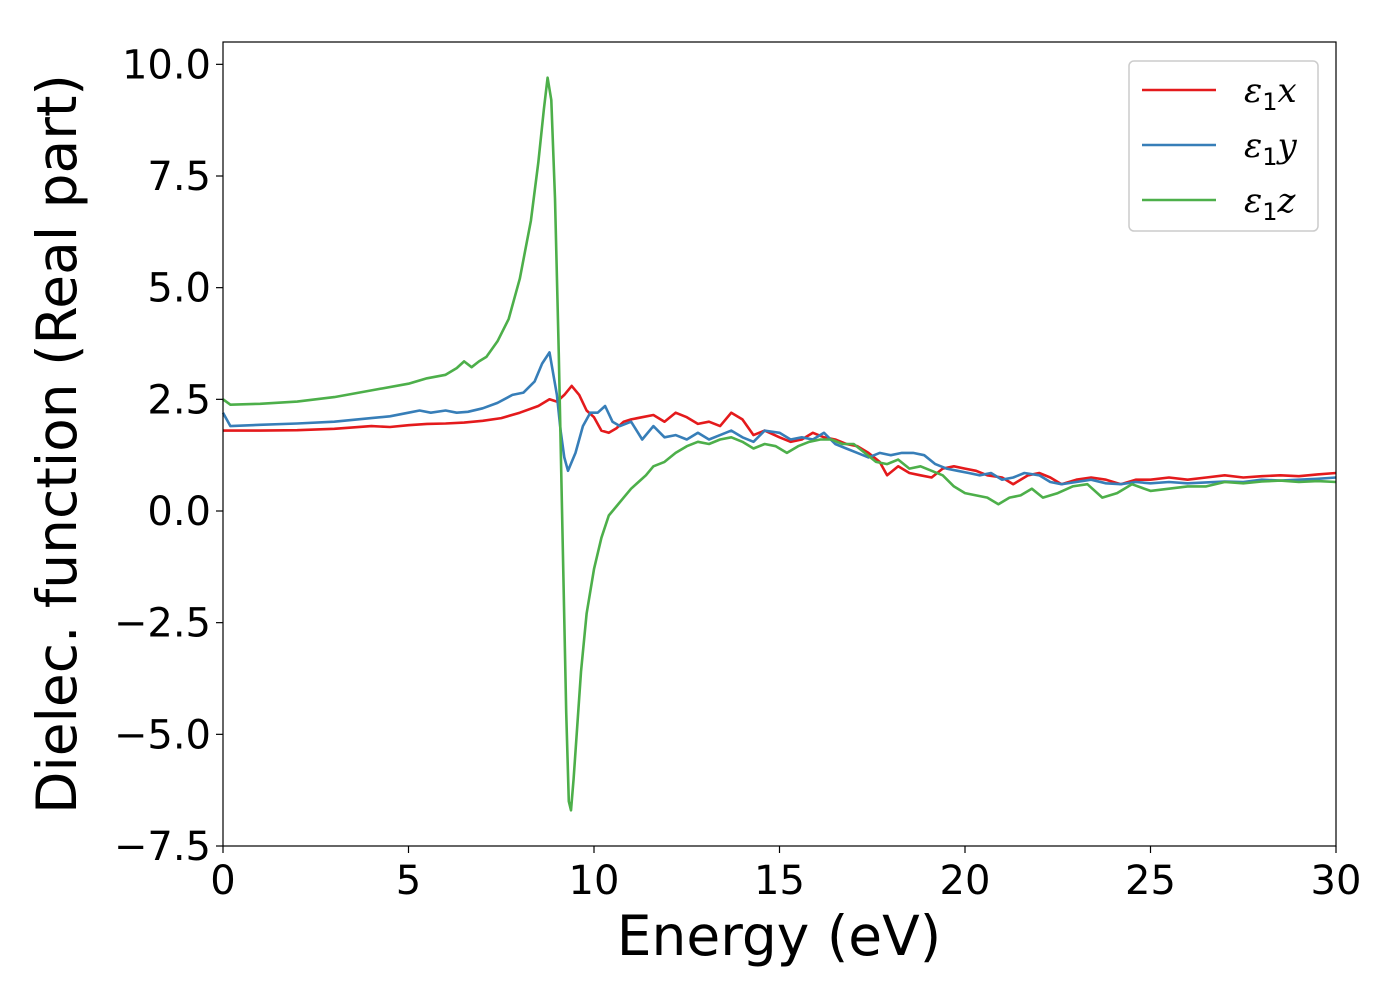  Describe the element at coordinates (408, 881) in the screenshot. I see `x-tick-label: 5` at that location.